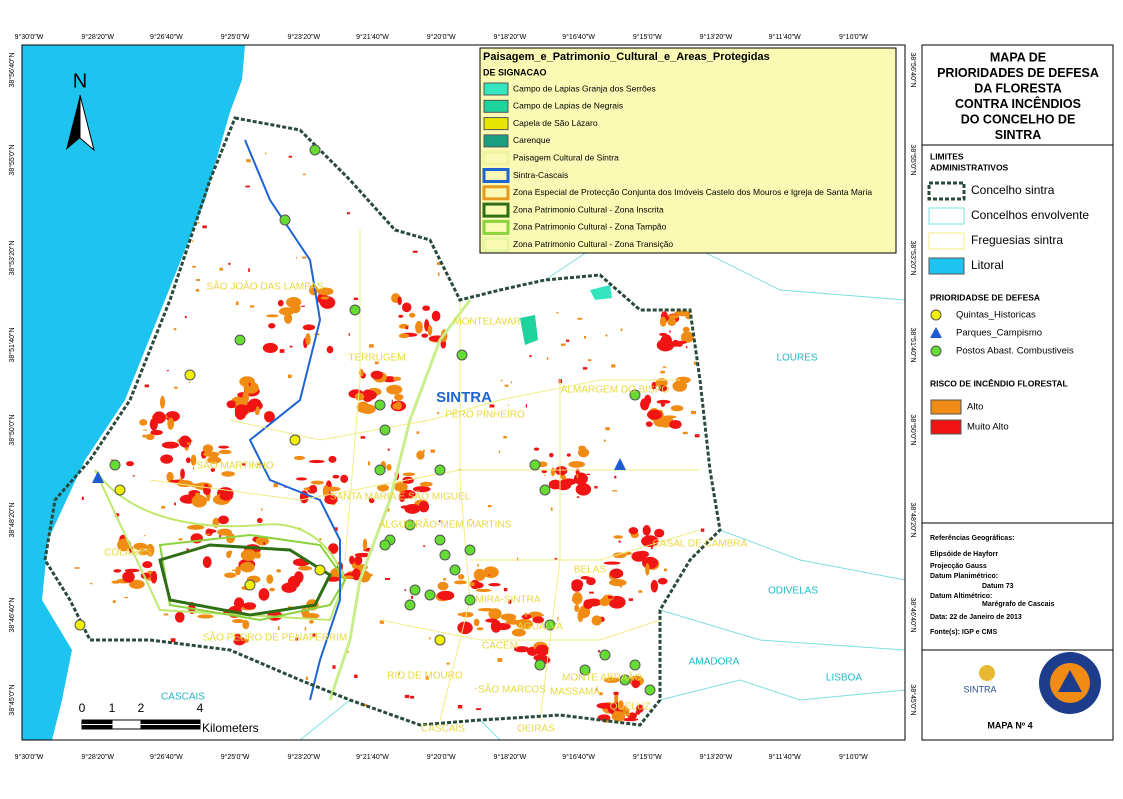 The width and height of the screenshot is (1123, 799). I want to click on reference-text: Datum Altimétrico:, so click(961, 596).